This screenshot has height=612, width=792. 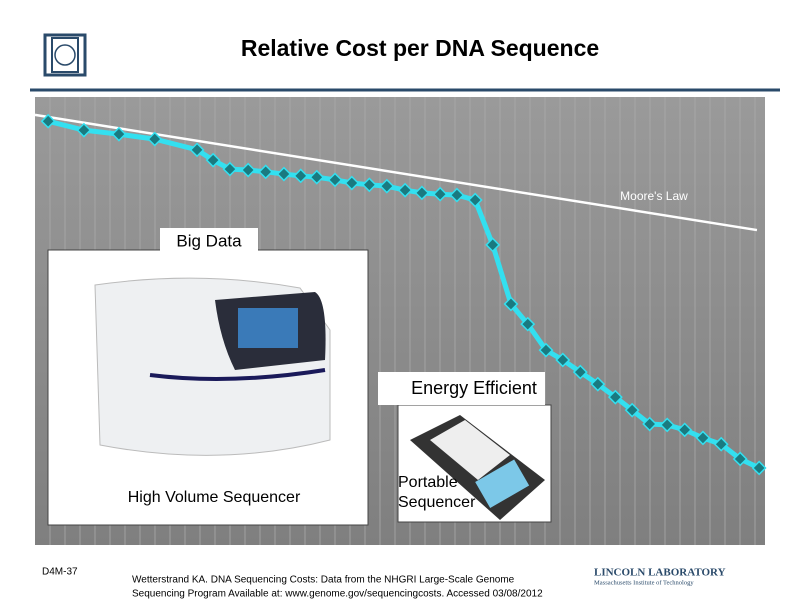 I want to click on trend-label: Moore's Law, so click(x=654, y=196).